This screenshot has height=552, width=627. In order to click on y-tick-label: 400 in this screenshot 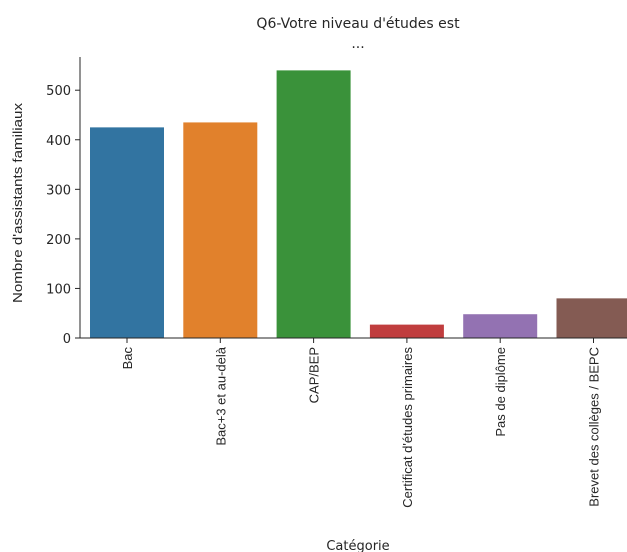, I will do `click(58, 141)`.